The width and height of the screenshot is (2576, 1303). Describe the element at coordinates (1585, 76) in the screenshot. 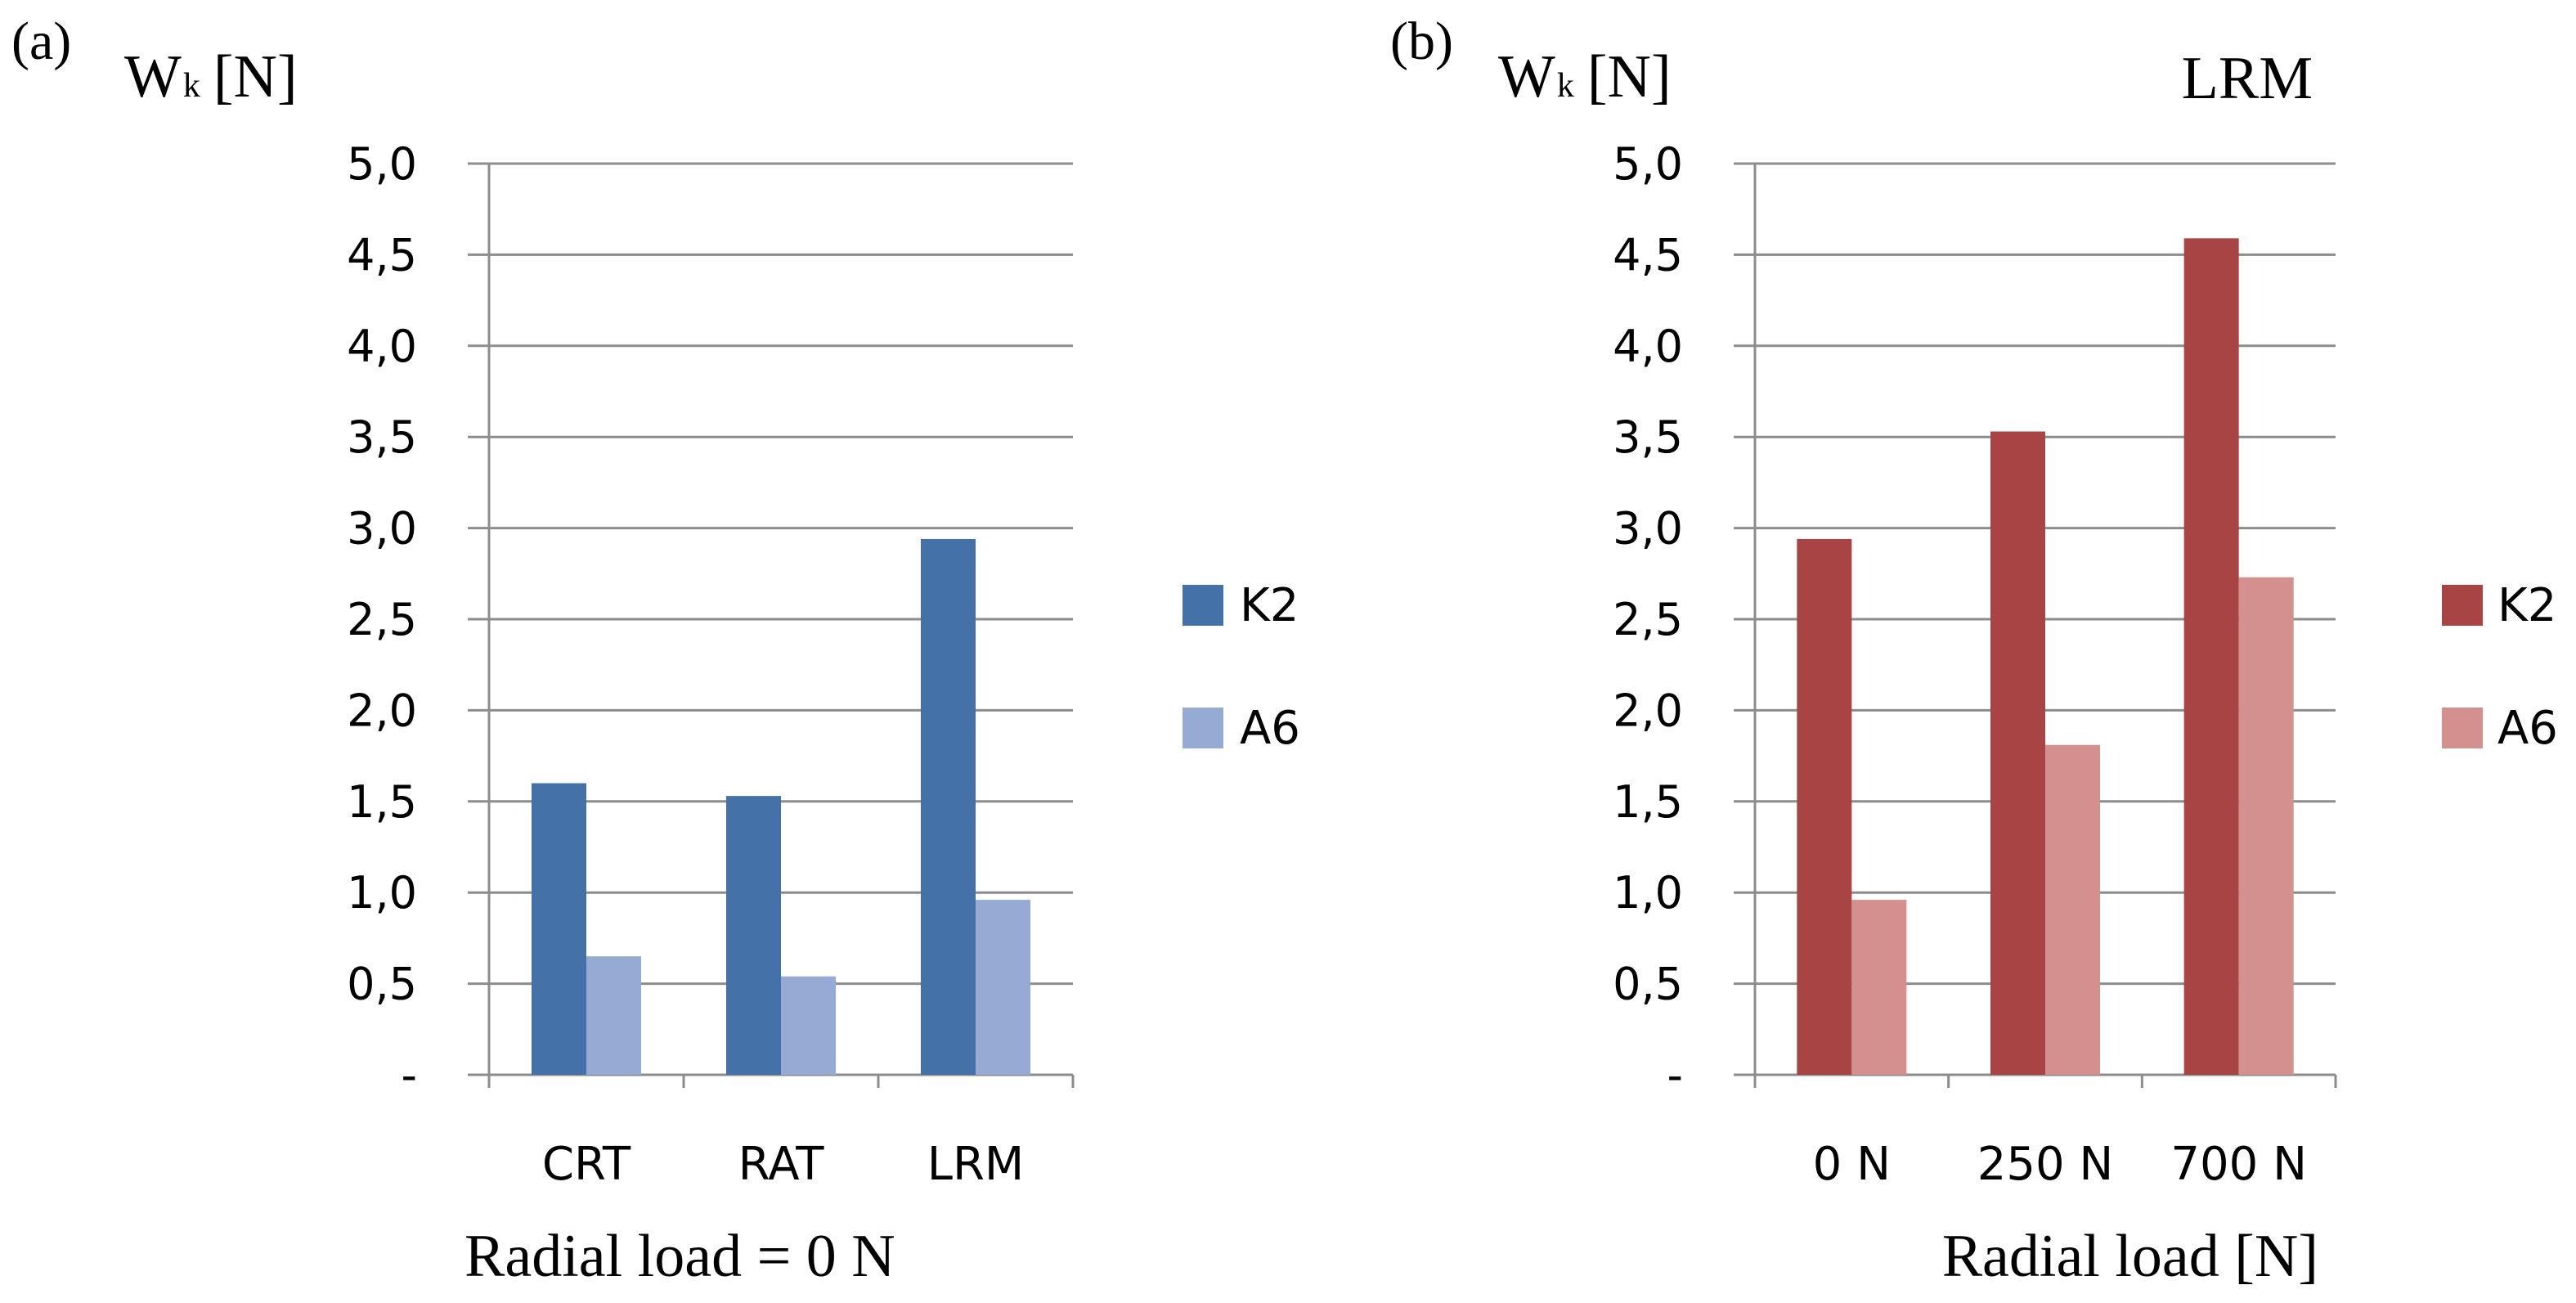

I see `y-axis-label-b: Wk [N]` at that location.